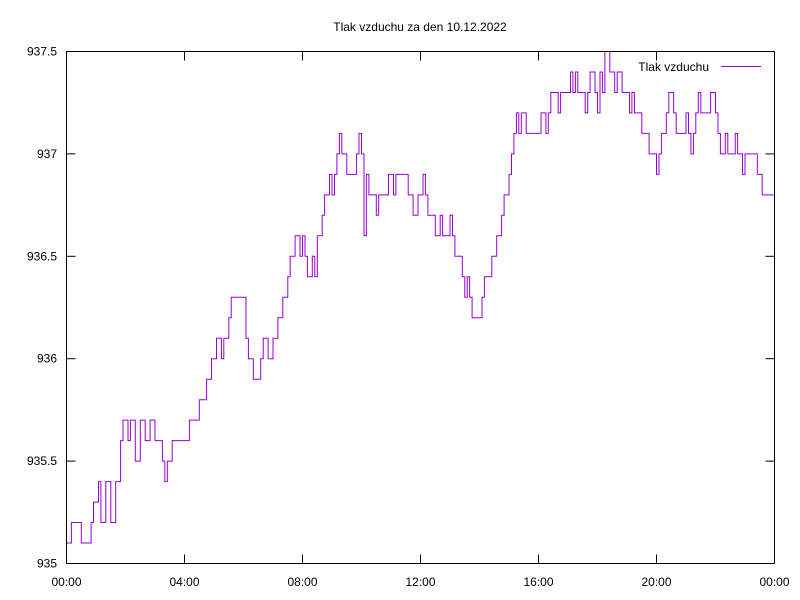  Describe the element at coordinates (420, 582) in the screenshot. I see `x-tick-label: 12:00` at that location.